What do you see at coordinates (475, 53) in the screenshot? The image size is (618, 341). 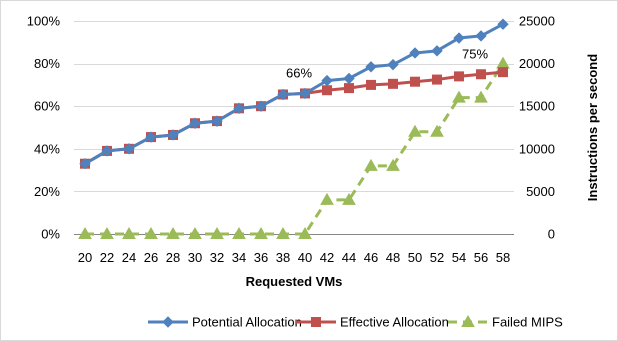 I see `data-label: 75%` at bounding box center [475, 53].